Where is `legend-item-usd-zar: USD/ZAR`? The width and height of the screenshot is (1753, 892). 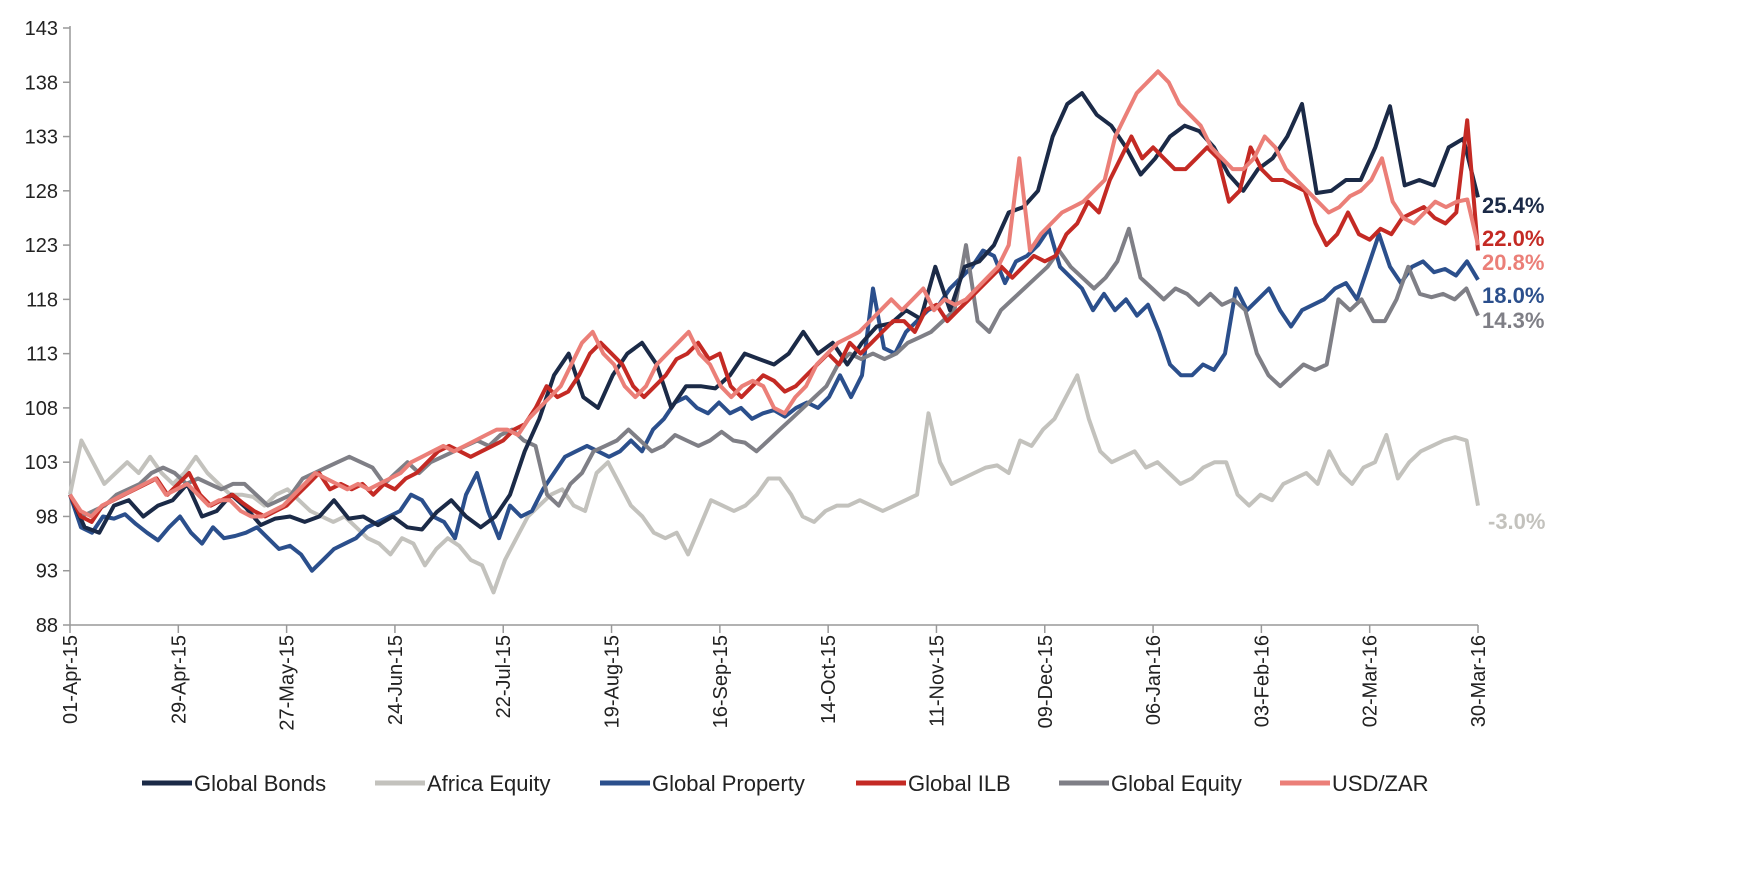 legend-item-usd-zar: USD/ZAR is located at coordinates (1354, 783).